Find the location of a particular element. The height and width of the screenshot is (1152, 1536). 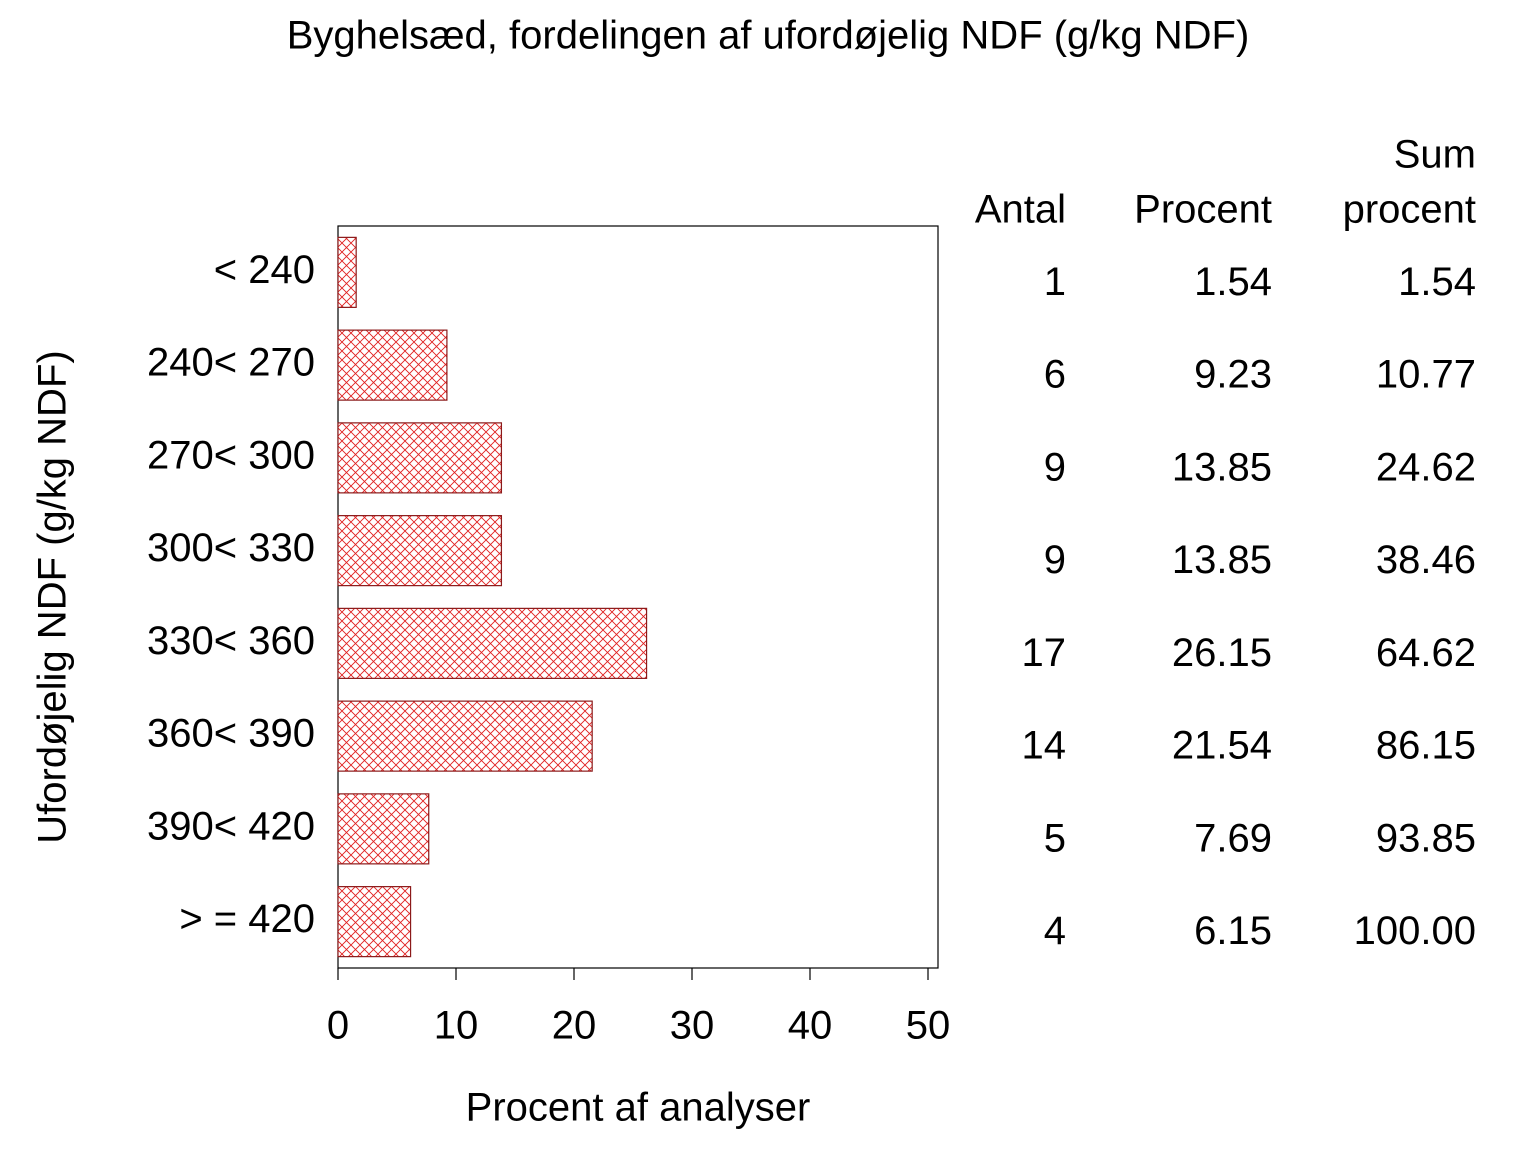

table-count: 5 is located at coordinates (1055, 838).